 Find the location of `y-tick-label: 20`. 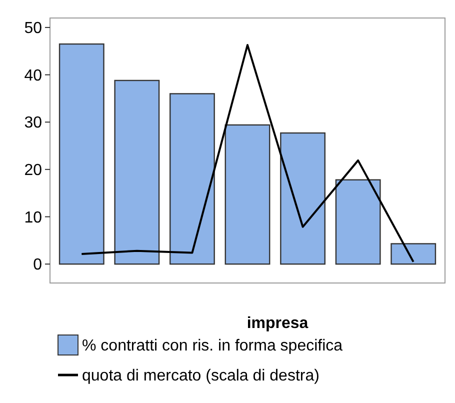

y-tick-label: 20 is located at coordinates (33, 171).